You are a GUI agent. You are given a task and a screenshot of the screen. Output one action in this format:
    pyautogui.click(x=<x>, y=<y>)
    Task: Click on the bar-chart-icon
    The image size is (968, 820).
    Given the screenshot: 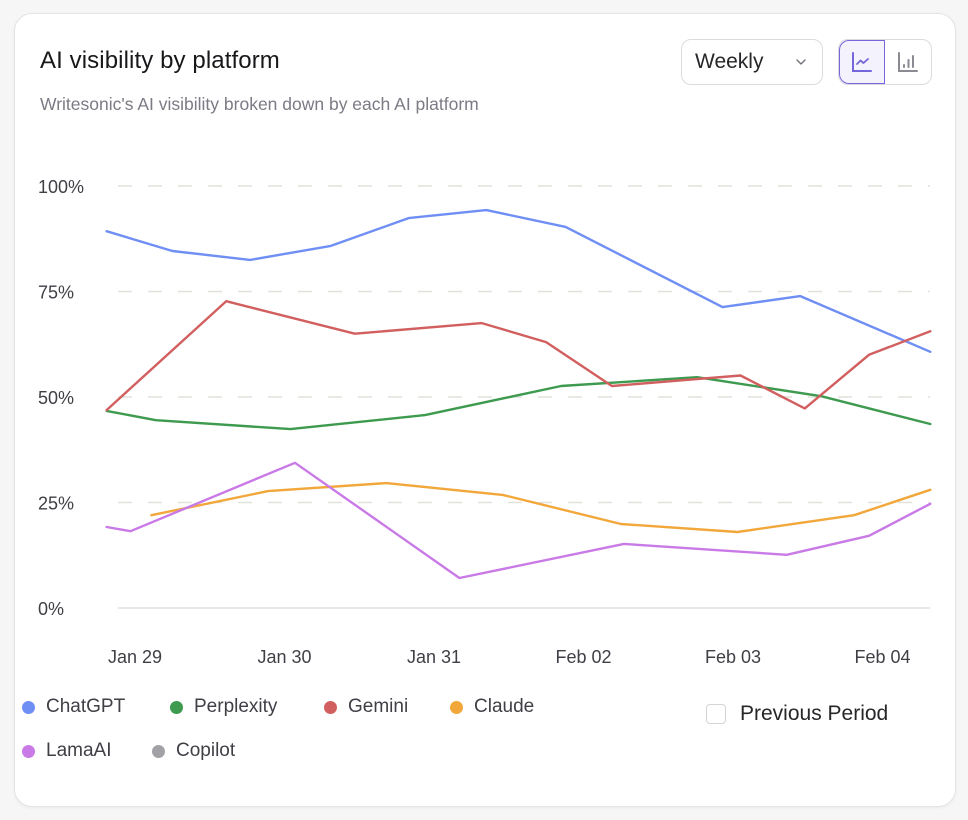 What is the action you would take?
    pyautogui.click(x=908, y=62)
    